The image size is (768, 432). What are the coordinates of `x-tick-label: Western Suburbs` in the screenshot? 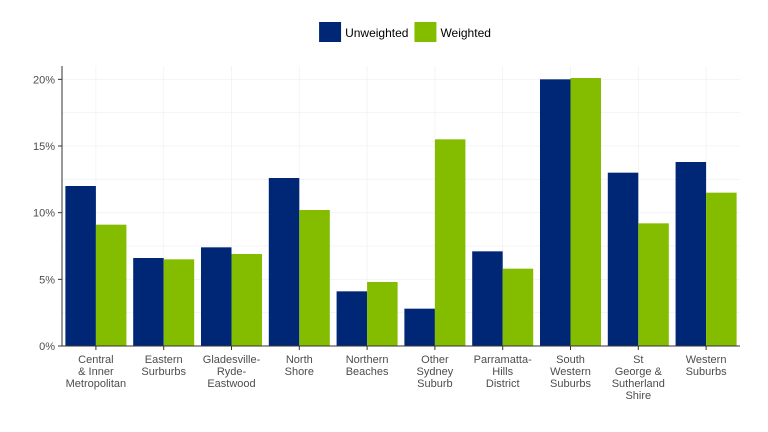 It's located at (706, 366).